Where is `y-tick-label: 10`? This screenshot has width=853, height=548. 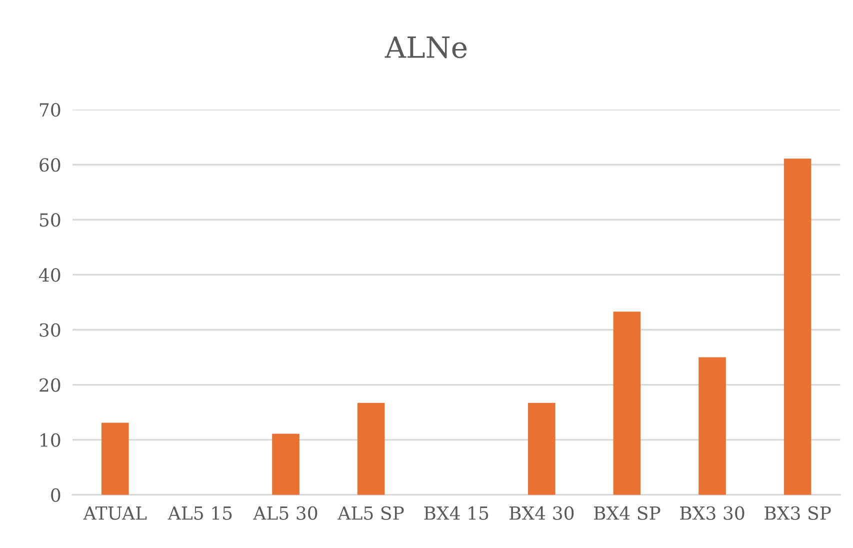 y-tick-label: 10 is located at coordinates (50, 440).